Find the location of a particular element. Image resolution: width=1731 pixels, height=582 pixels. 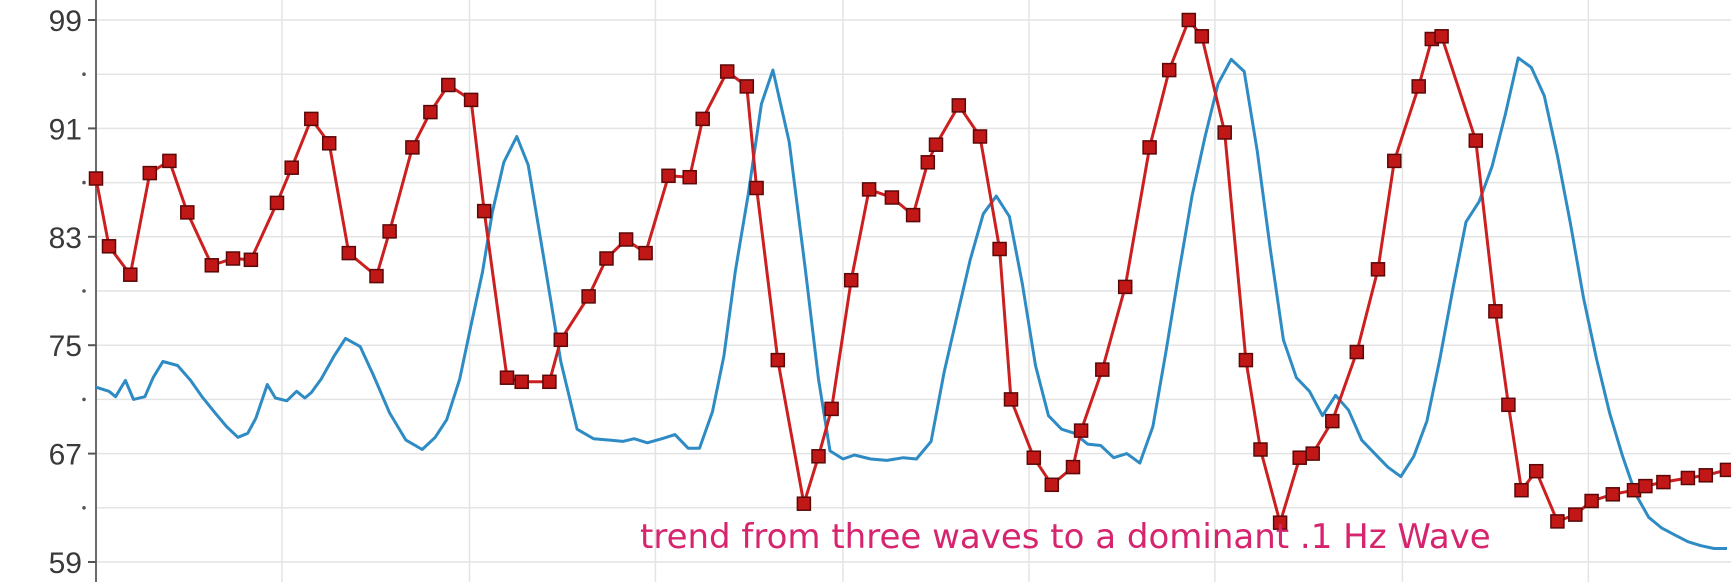

y-tick-label-83: 83 is located at coordinates (65, 238).